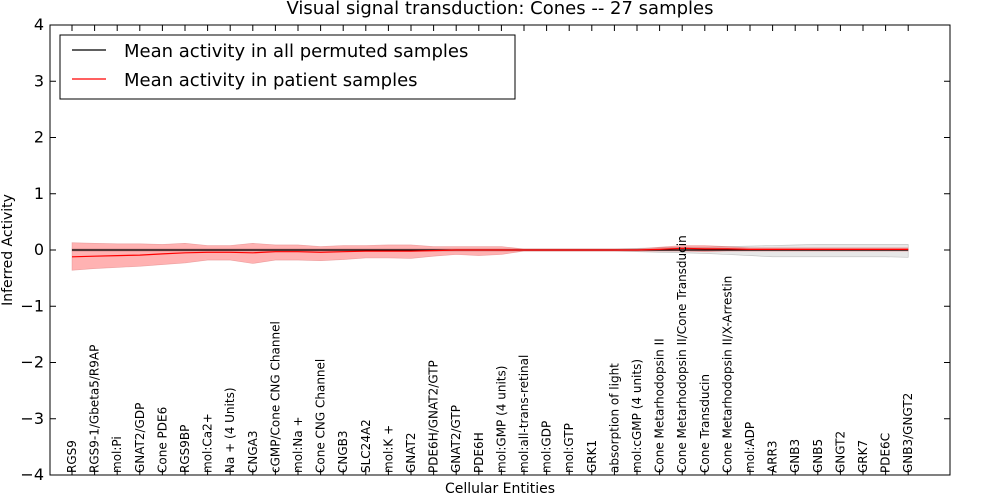 This screenshot has height=500, width=1000. I want to click on x-tick-label: Cone CNG Channel, so click(321, 416).